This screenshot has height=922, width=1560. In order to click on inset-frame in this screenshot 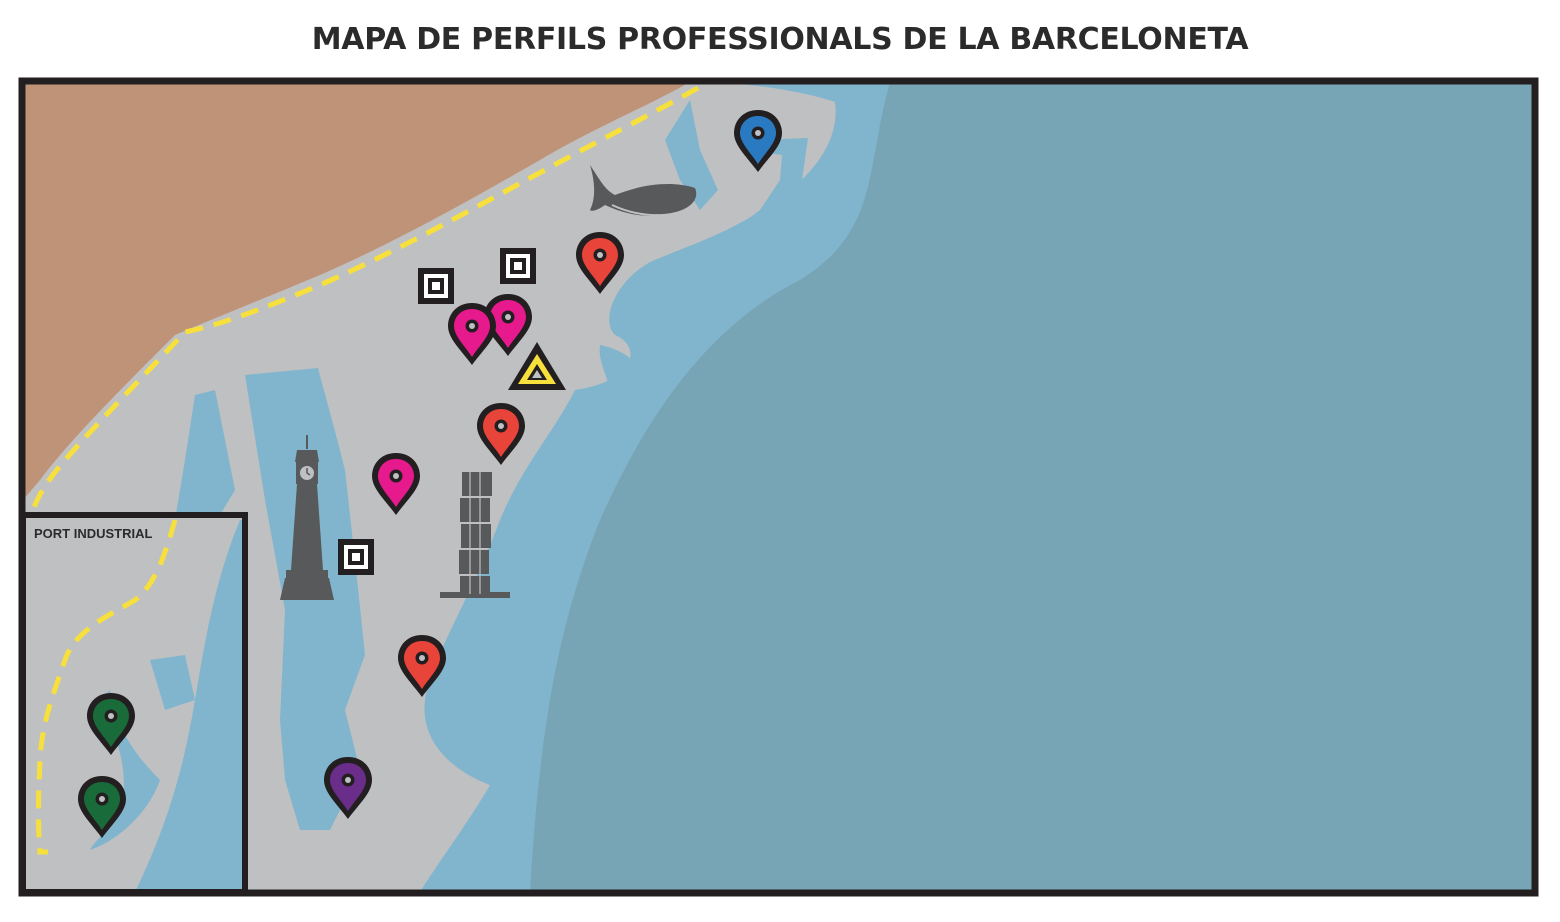, I will do `click(135, 702)`.